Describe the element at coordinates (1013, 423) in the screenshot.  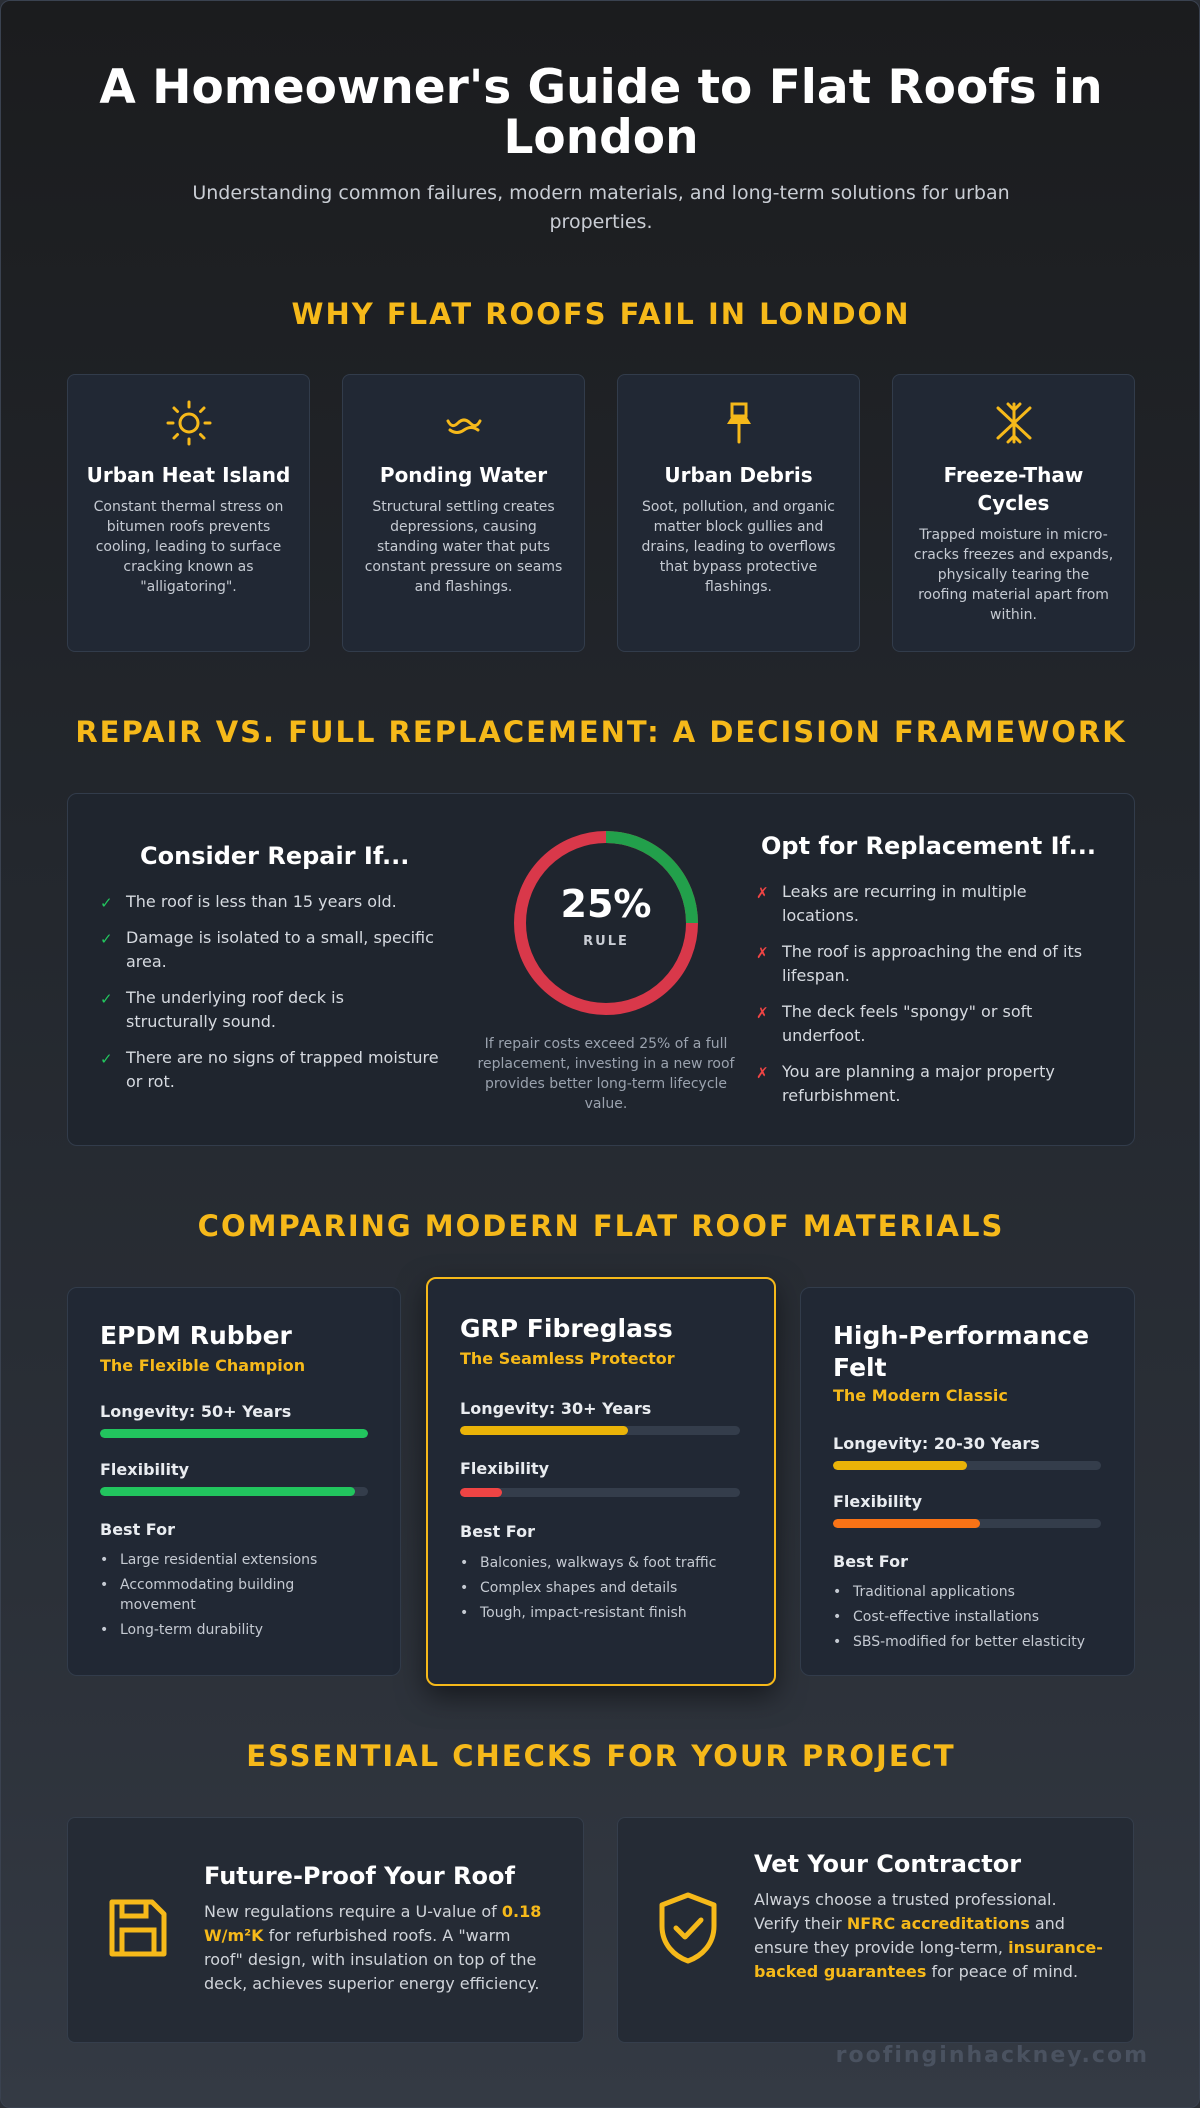
I see `snowflake-icon` at that location.